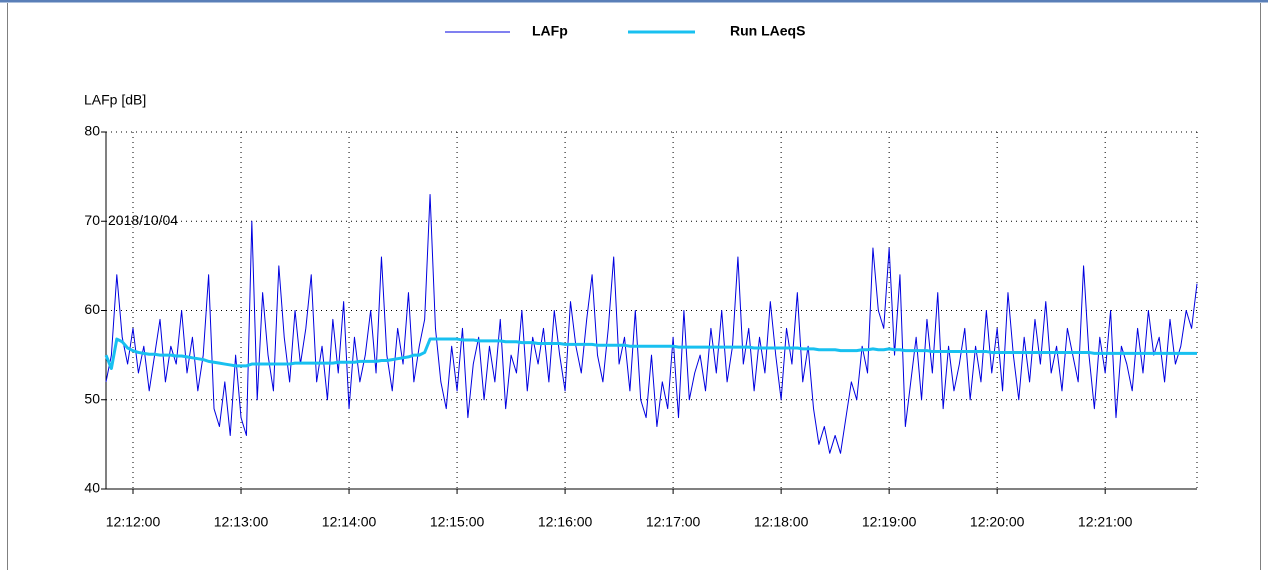 The height and width of the screenshot is (570, 1268). I want to click on y-tick-label: 50, so click(92, 398).